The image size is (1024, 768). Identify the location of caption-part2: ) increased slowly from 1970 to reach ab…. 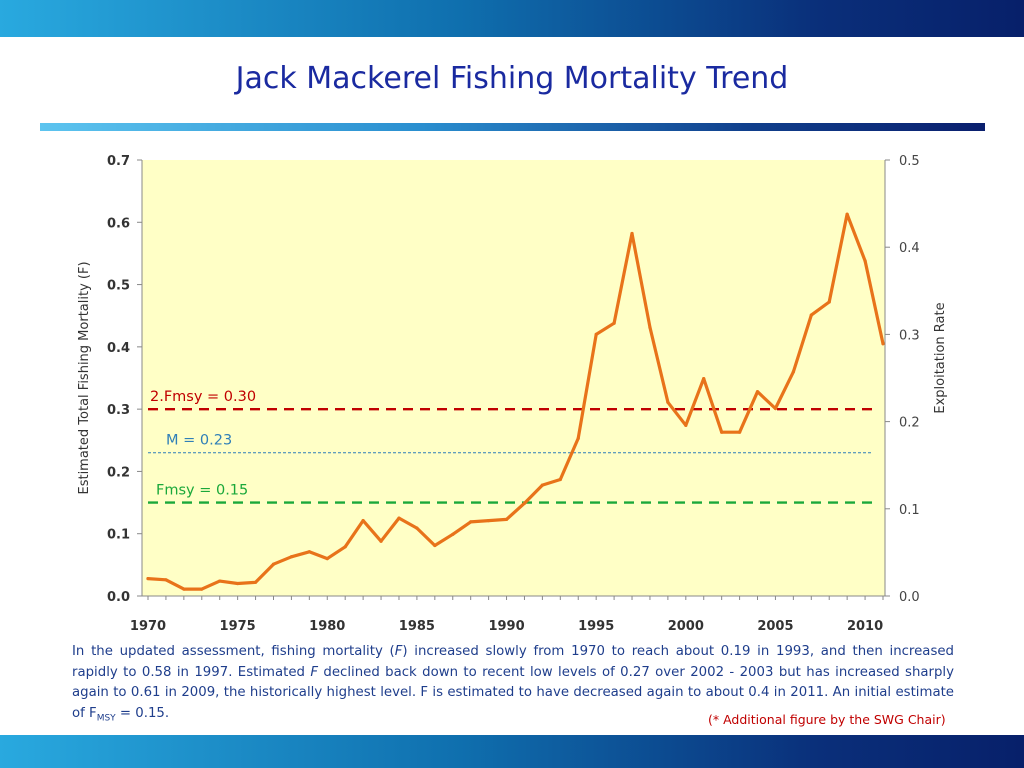
(513, 662).